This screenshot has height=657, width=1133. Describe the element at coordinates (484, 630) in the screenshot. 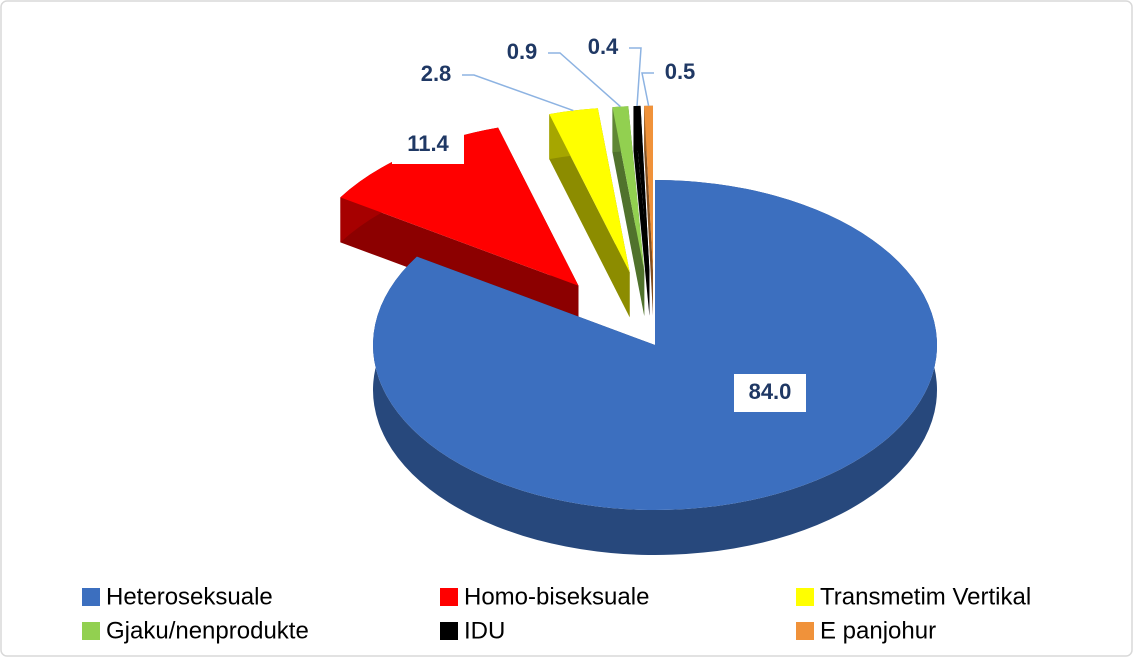

I see `legend-label: IDU` at that location.